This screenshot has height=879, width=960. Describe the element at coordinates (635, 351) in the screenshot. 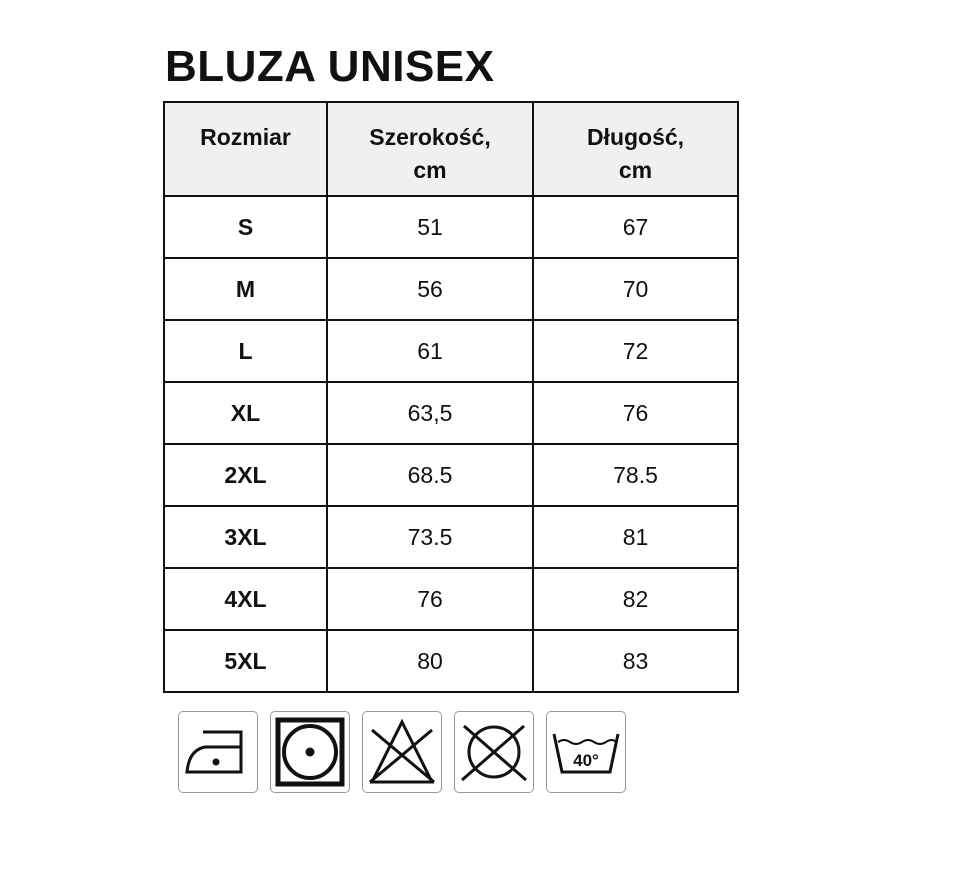

I see `length-cell: 72` at that location.